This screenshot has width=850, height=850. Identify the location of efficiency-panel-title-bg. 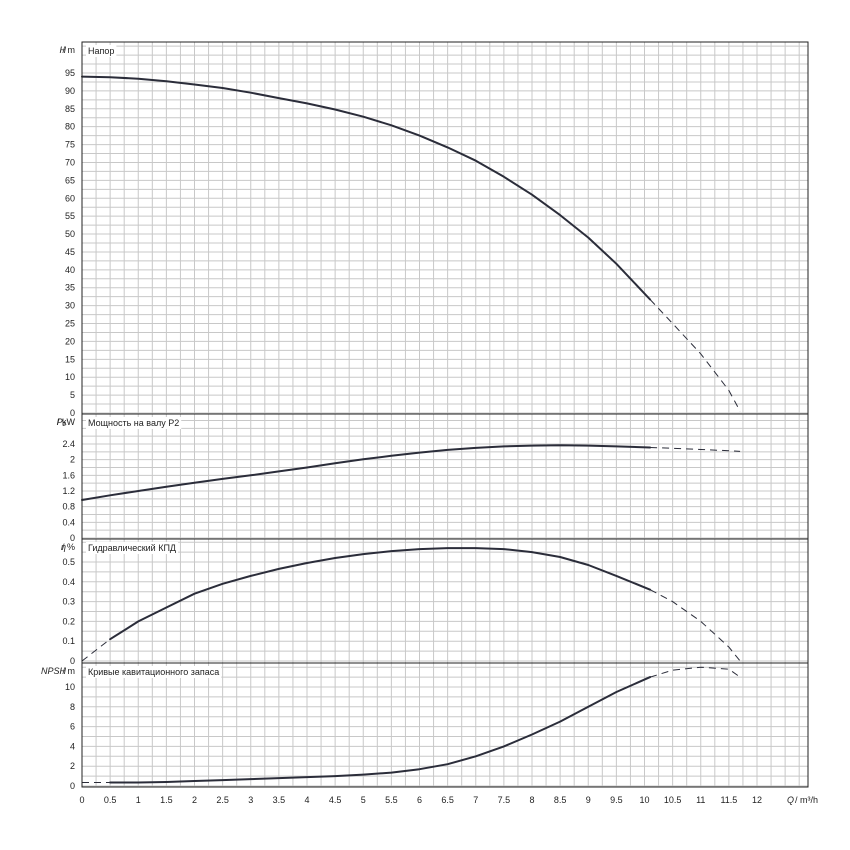
(132, 548).